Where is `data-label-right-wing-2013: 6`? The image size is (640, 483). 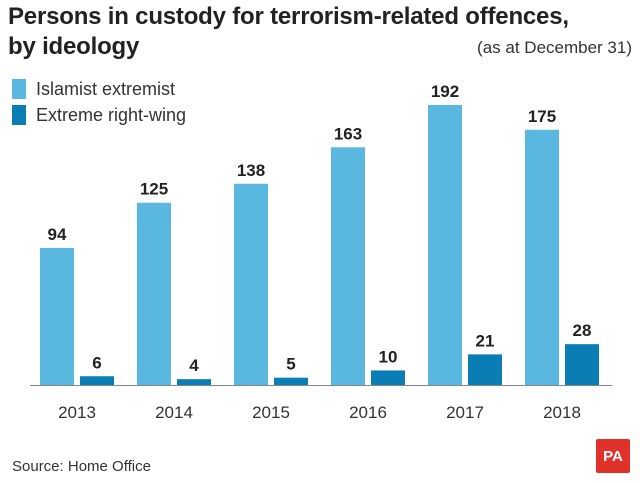
data-label-right-wing-2013: 6 is located at coordinates (96, 362).